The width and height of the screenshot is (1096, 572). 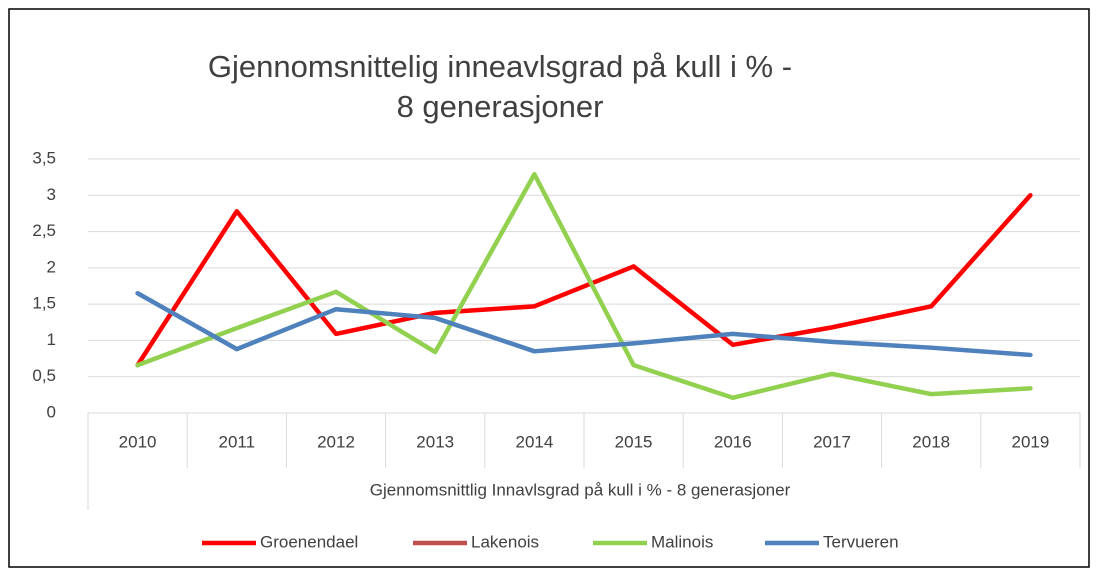 What do you see at coordinates (44, 230) in the screenshot?
I see `y-tick-label: 2,5` at bounding box center [44, 230].